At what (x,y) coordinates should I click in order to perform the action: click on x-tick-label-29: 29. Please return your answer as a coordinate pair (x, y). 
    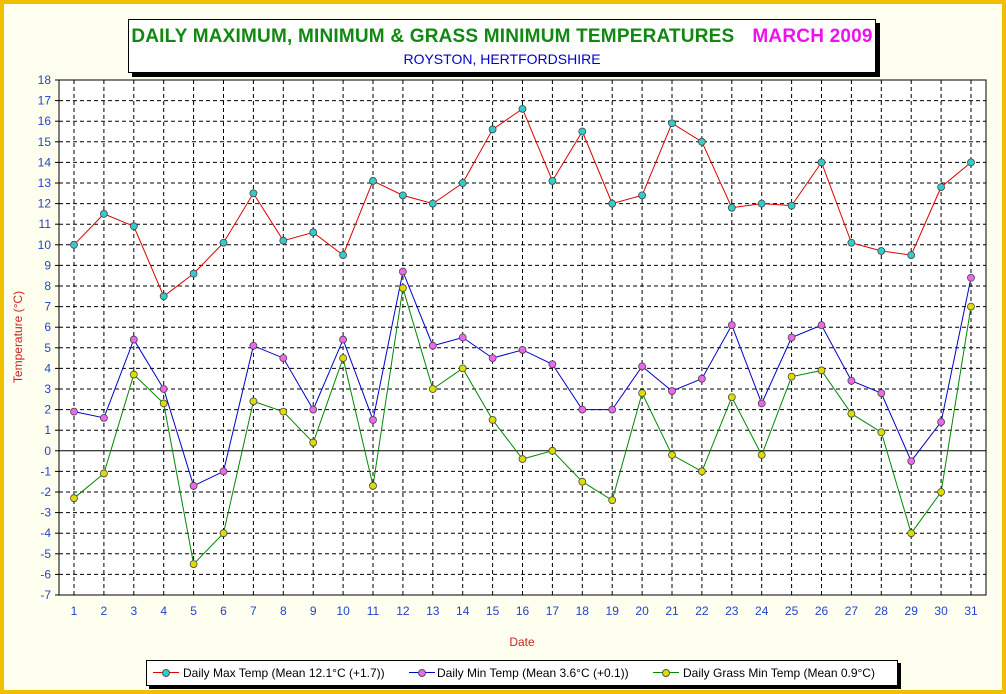
    Looking at the image, I should click on (912, 611).